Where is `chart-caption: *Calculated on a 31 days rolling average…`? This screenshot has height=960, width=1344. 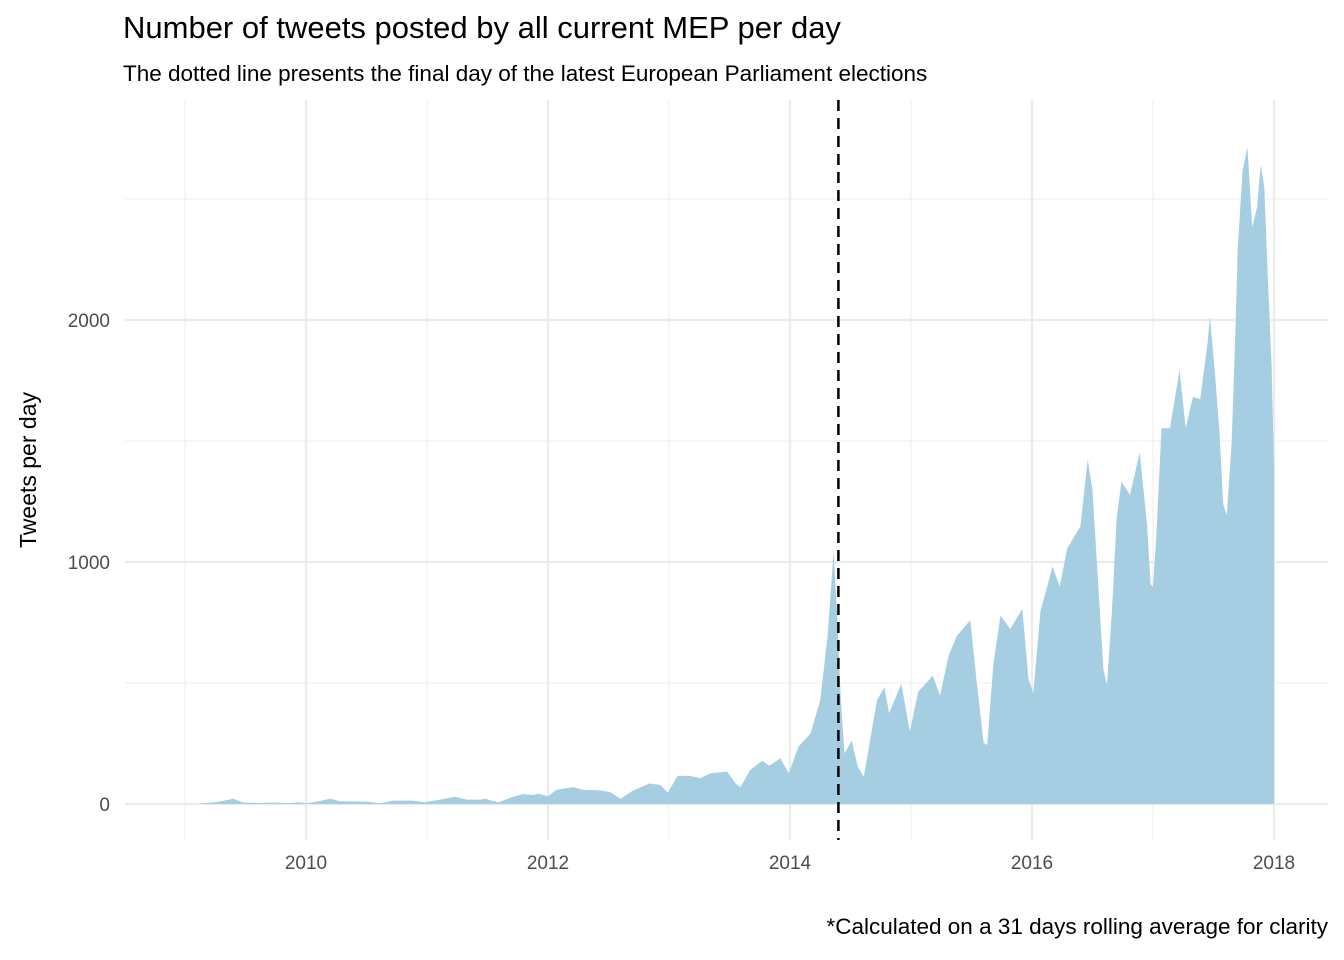
chart-caption: *Calculated on a 31 days rolling average… is located at coordinates (1077, 926).